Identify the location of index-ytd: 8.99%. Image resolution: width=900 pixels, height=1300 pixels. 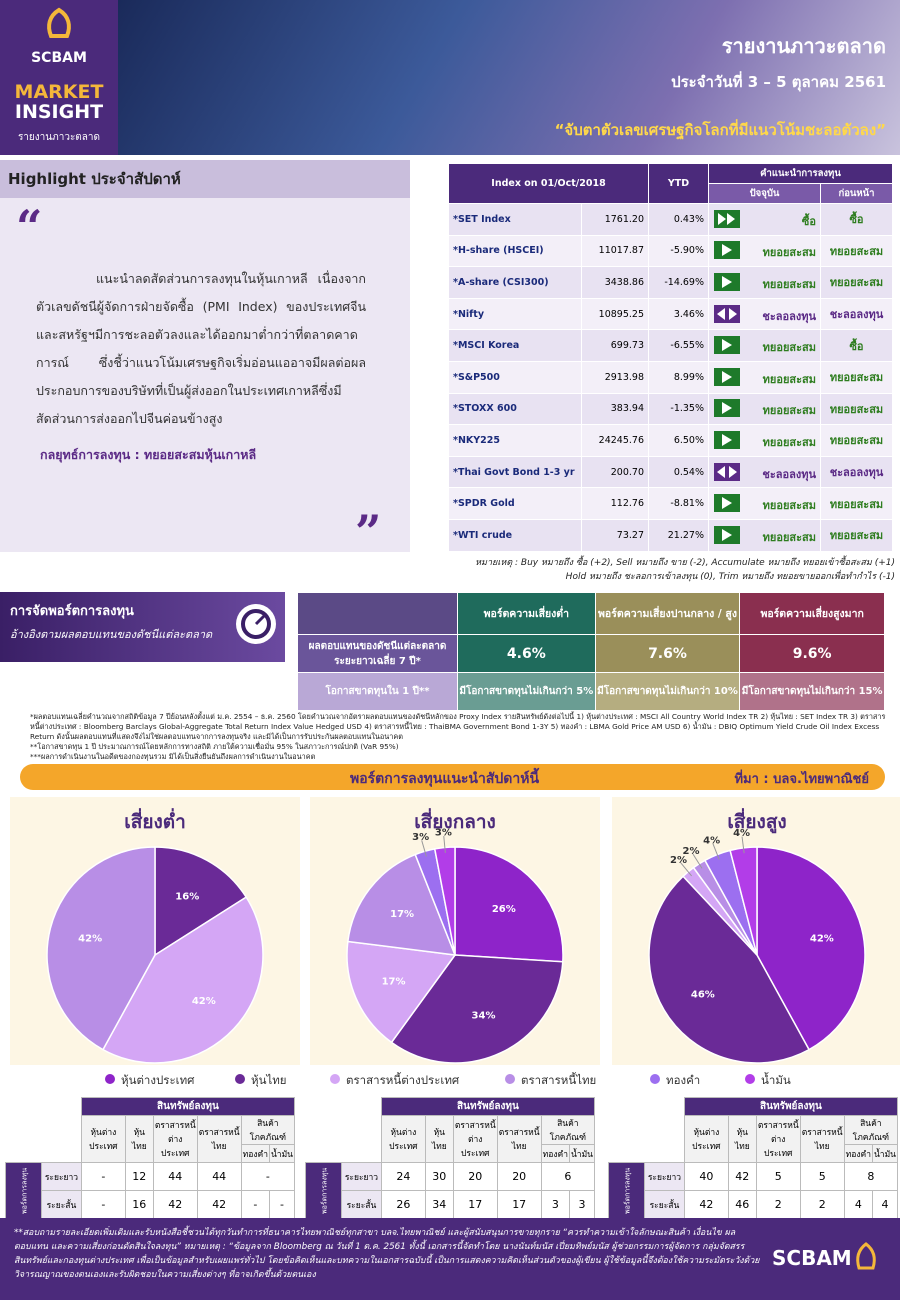
(678, 377).